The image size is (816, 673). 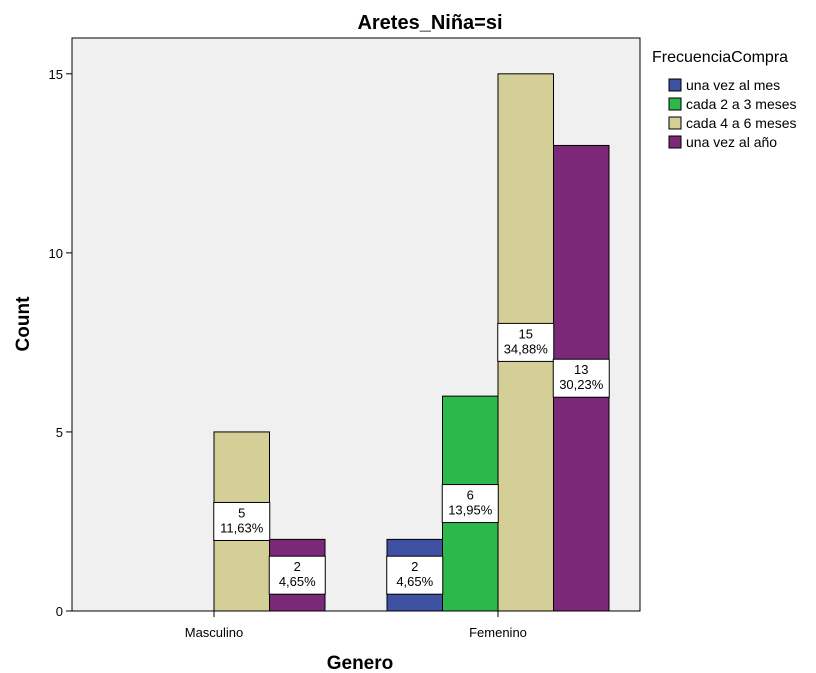 I want to click on legend-item-label: cada 4 a 6 meses, so click(x=741, y=123).